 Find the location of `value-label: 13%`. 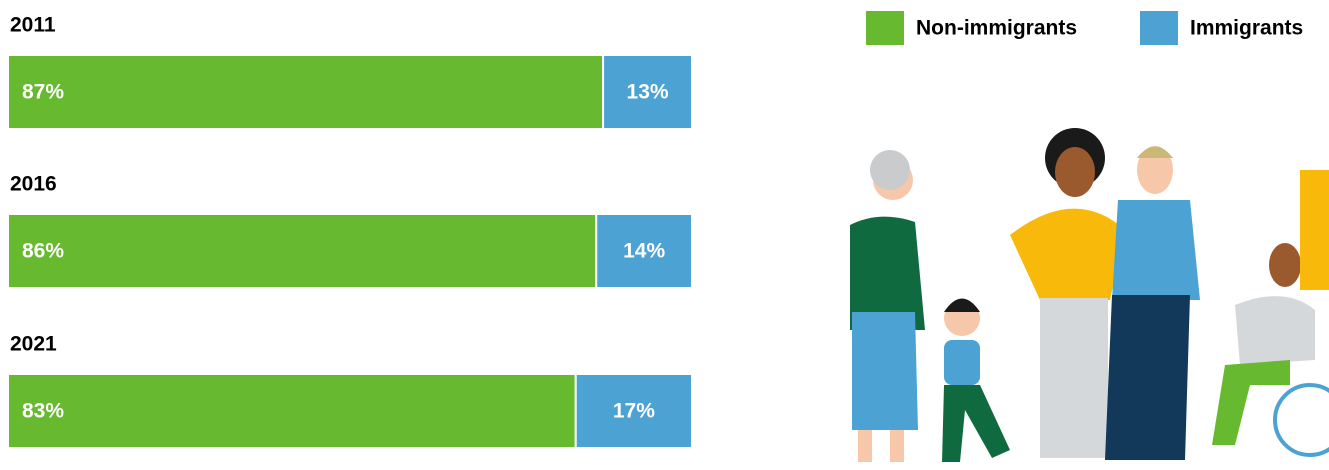

value-label: 13% is located at coordinates (648, 92).